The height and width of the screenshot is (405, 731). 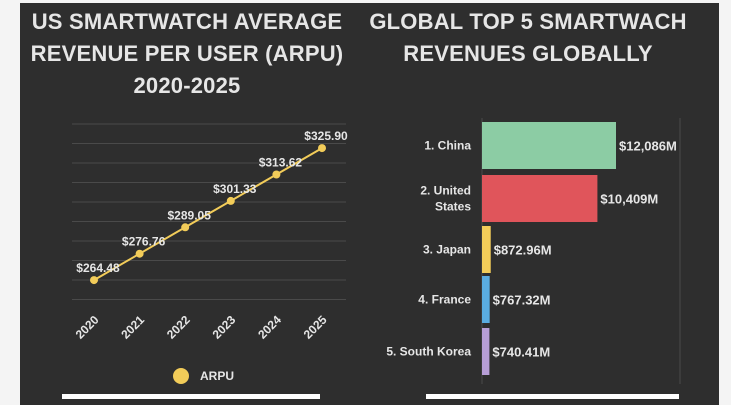 I want to click on x-tick-label: 2020, so click(x=87, y=327).